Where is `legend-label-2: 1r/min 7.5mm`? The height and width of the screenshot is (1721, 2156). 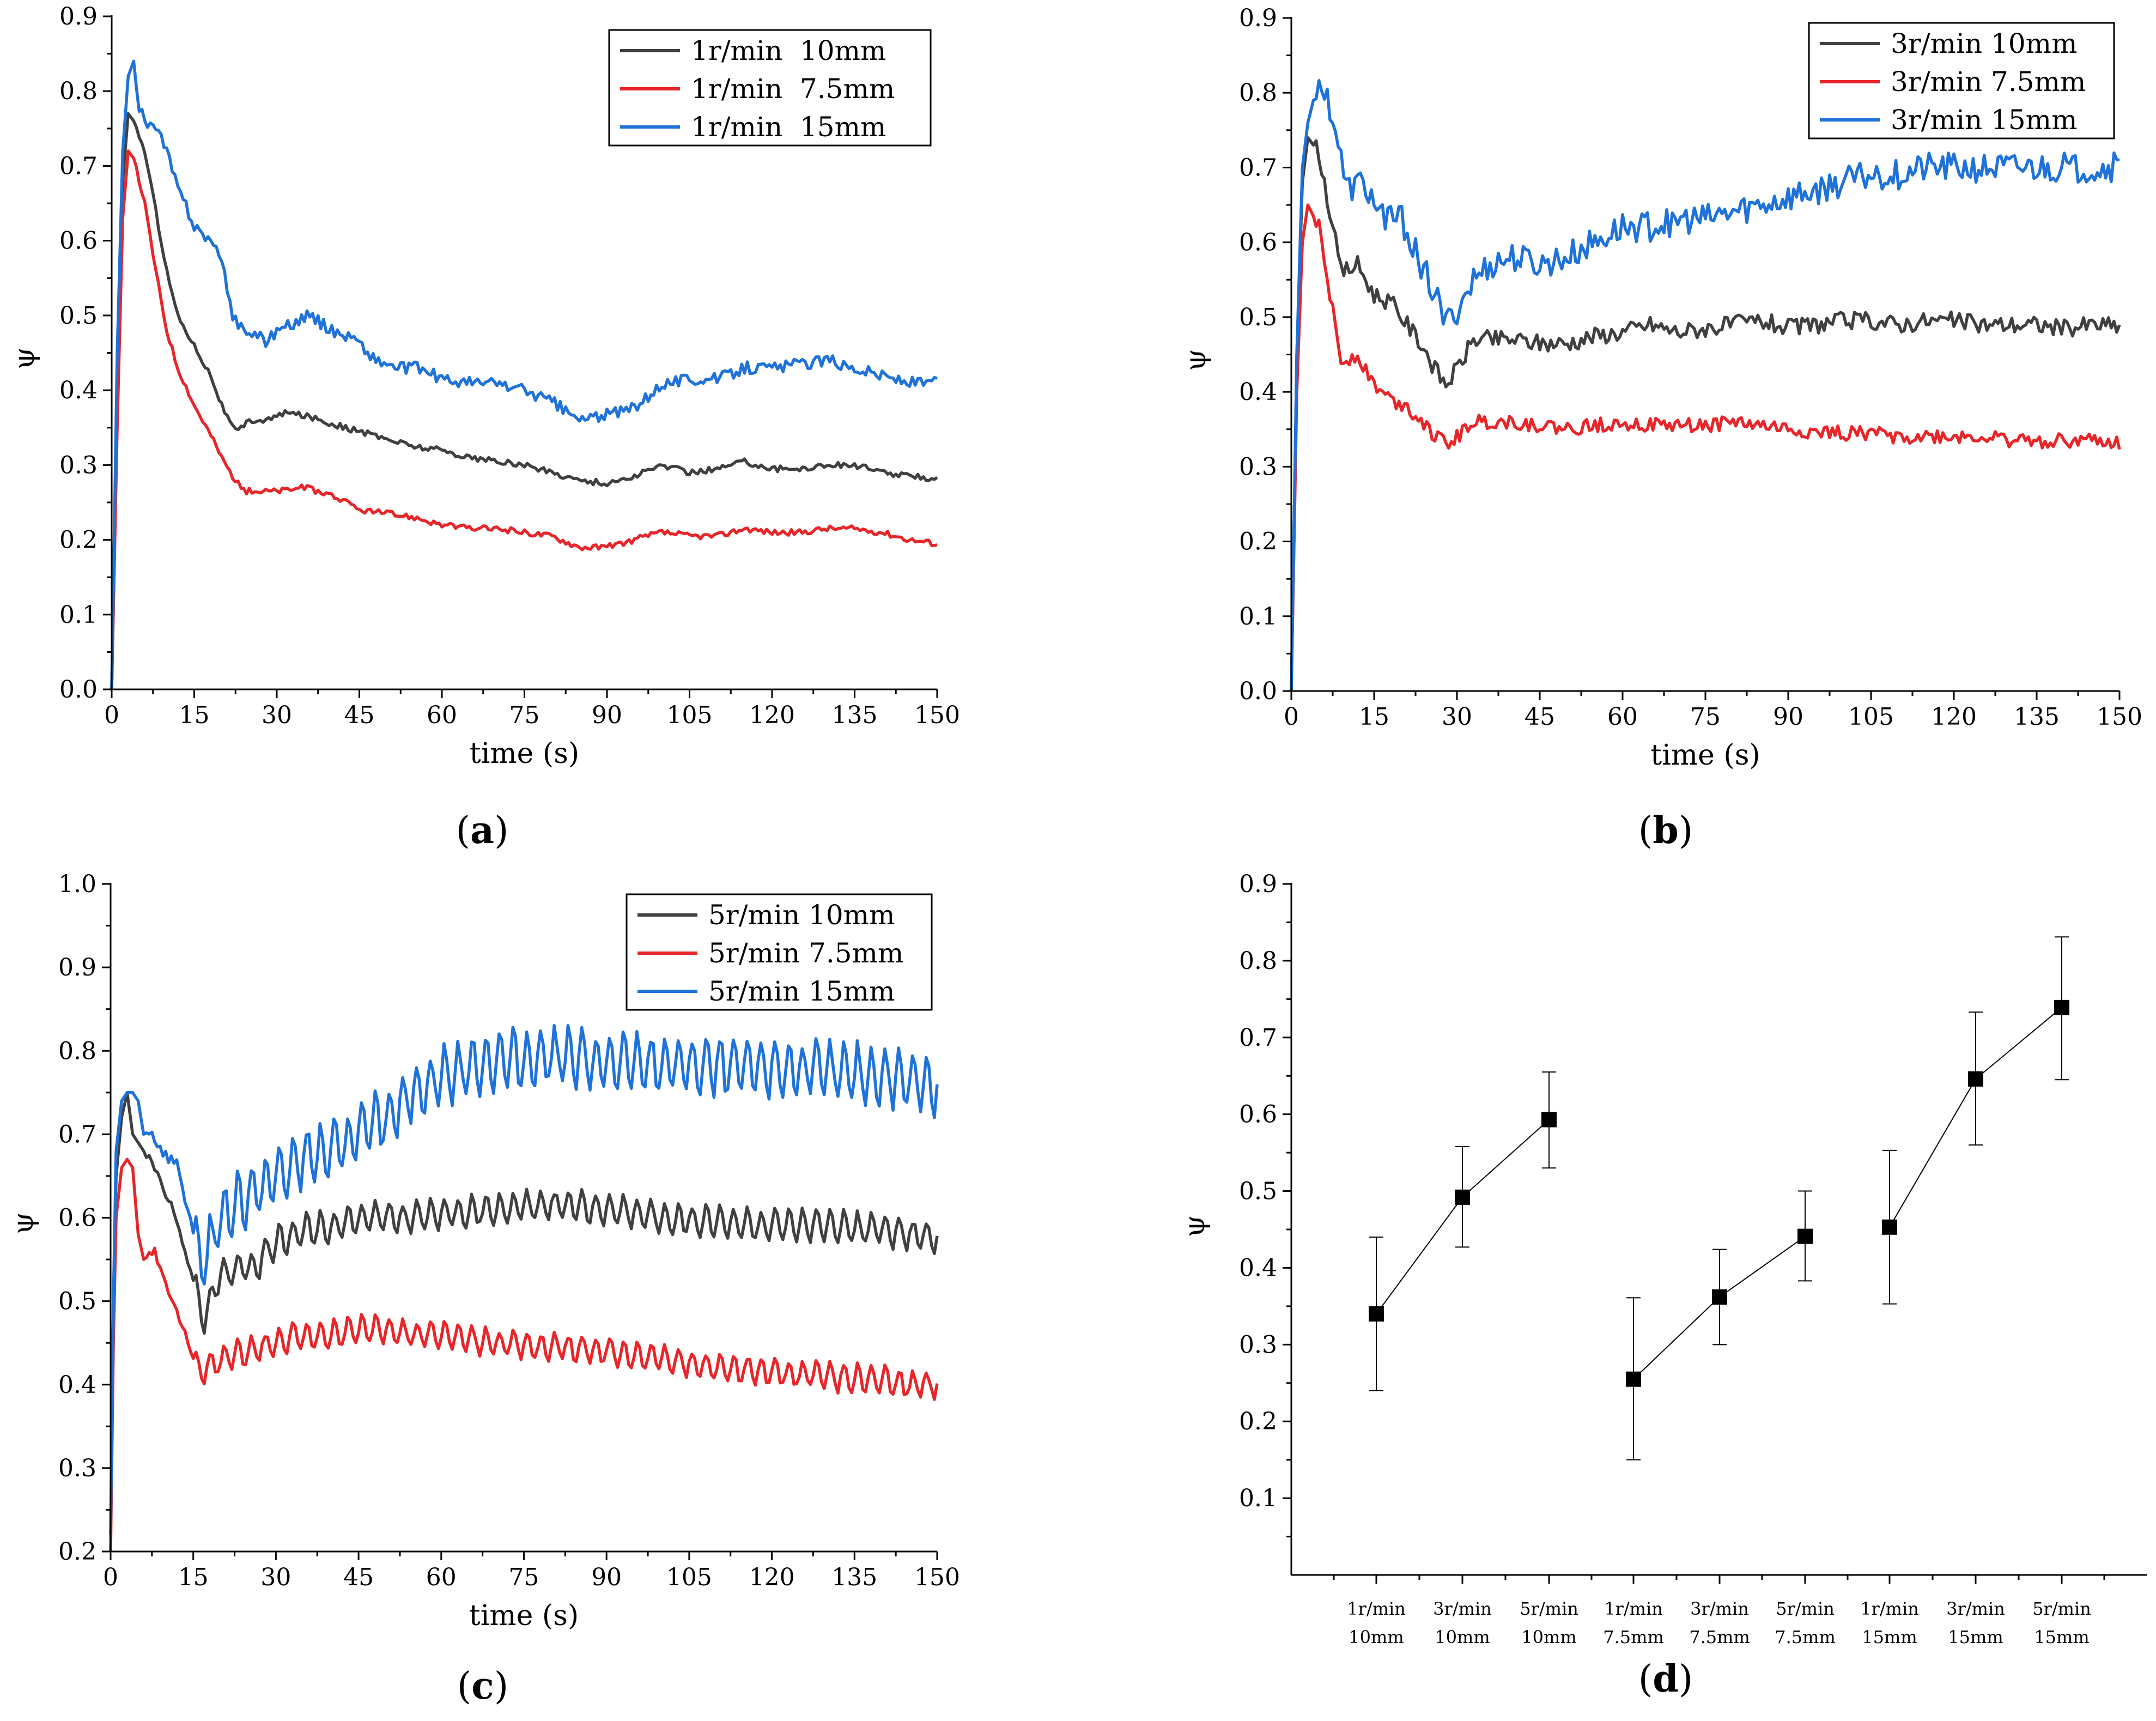 legend-label-2: 1r/min 7.5mm is located at coordinates (793, 89).